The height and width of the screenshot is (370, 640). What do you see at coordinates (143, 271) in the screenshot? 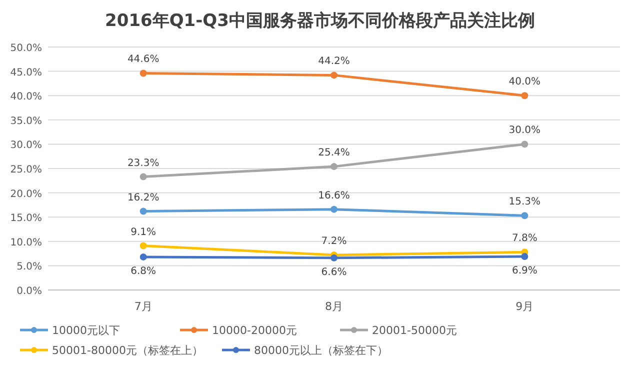
I see `data-label: 6.8%` at bounding box center [143, 271].